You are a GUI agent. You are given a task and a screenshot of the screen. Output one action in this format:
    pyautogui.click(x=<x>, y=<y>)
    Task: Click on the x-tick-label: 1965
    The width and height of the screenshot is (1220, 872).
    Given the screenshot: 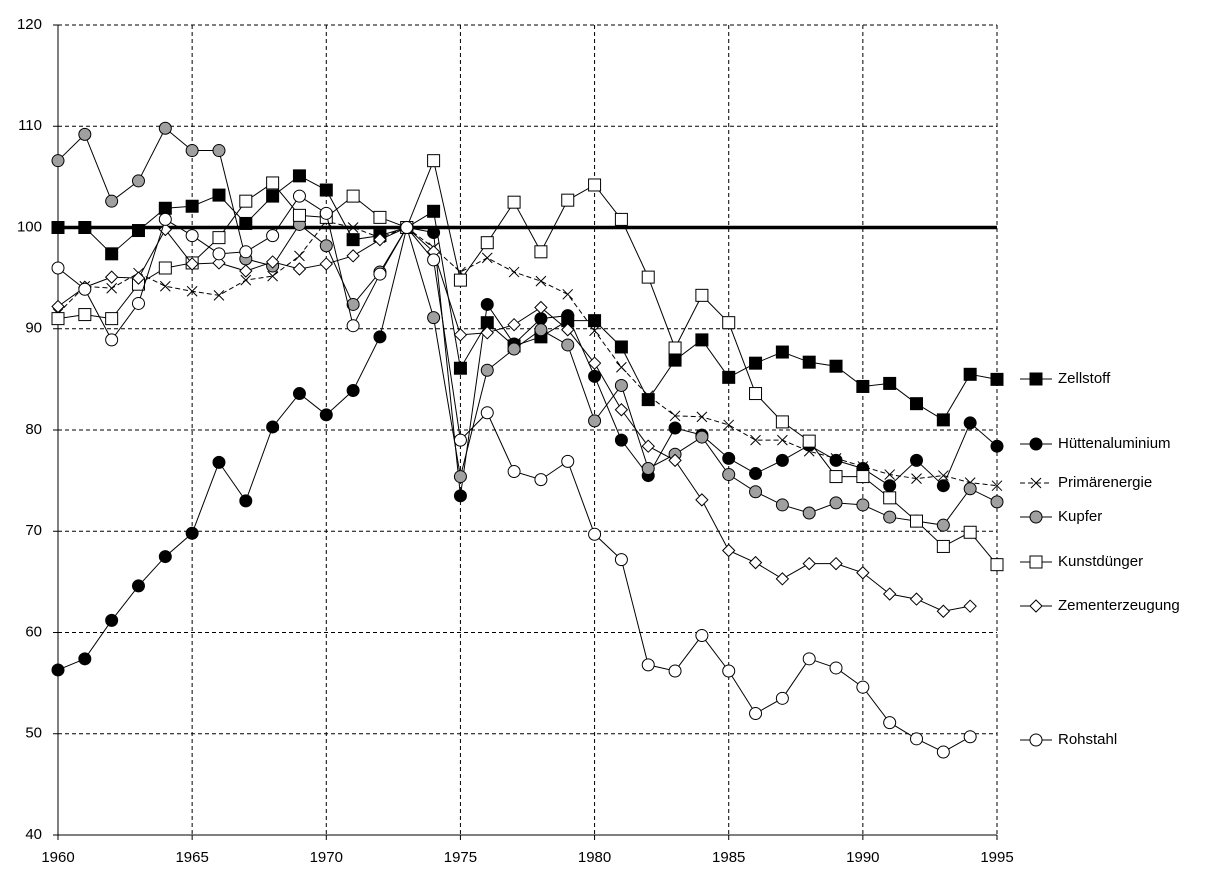 What is the action you would take?
    pyautogui.click(x=191, y=857)
    